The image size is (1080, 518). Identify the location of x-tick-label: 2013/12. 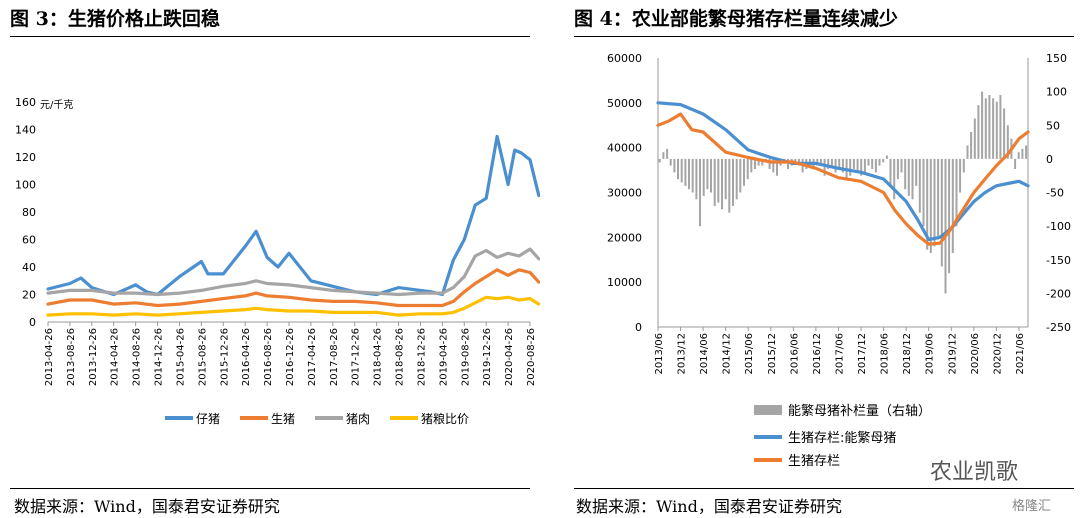
(682, 354).